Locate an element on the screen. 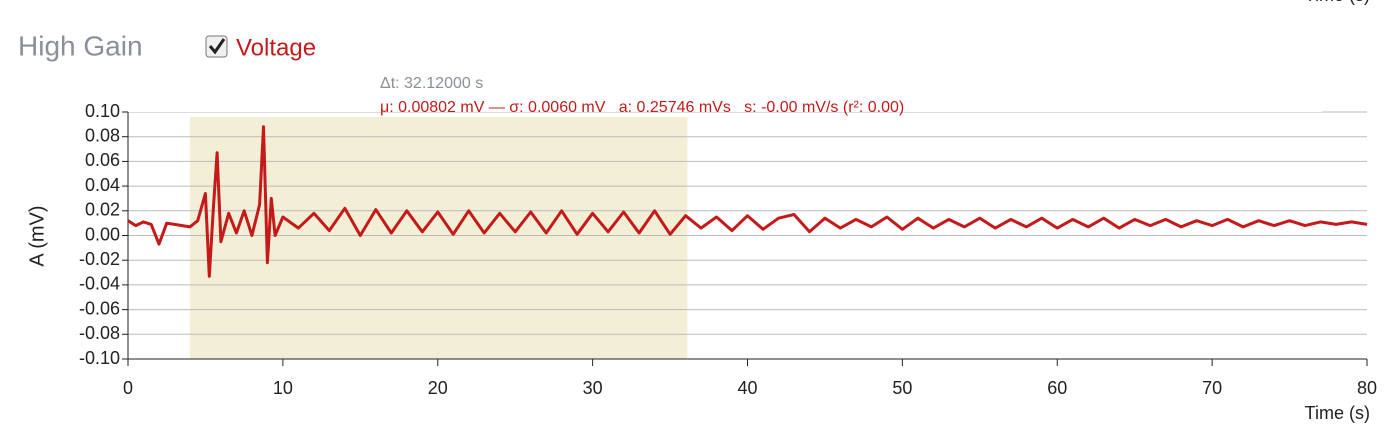 The width and height of the screenshot is (1388, 434). x-tick-label: 20 is located at coordinates (438, 388).